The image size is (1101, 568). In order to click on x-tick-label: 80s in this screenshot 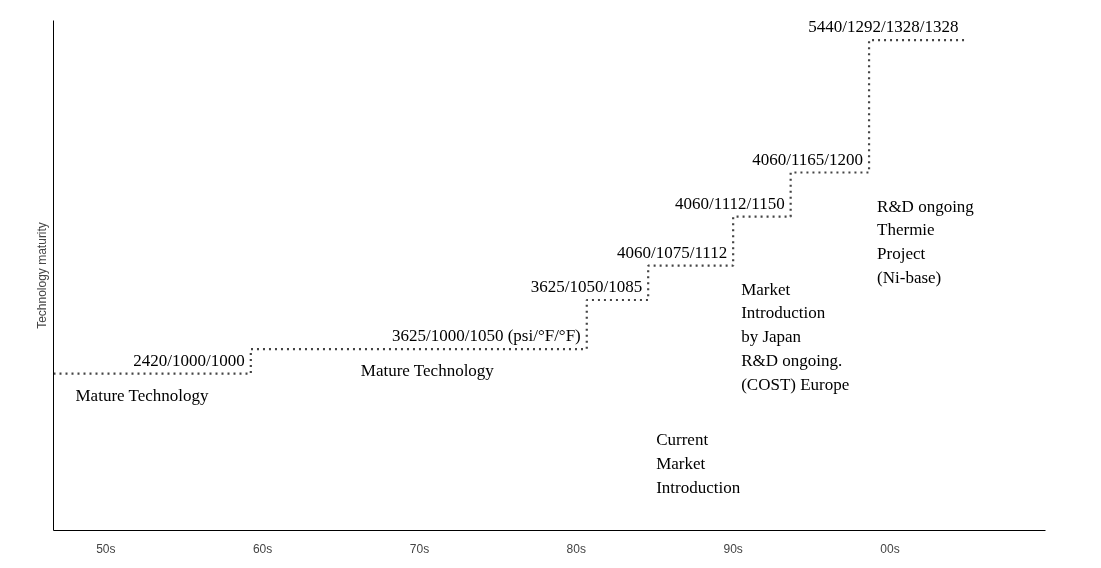, I will do `click(576, 548)`.